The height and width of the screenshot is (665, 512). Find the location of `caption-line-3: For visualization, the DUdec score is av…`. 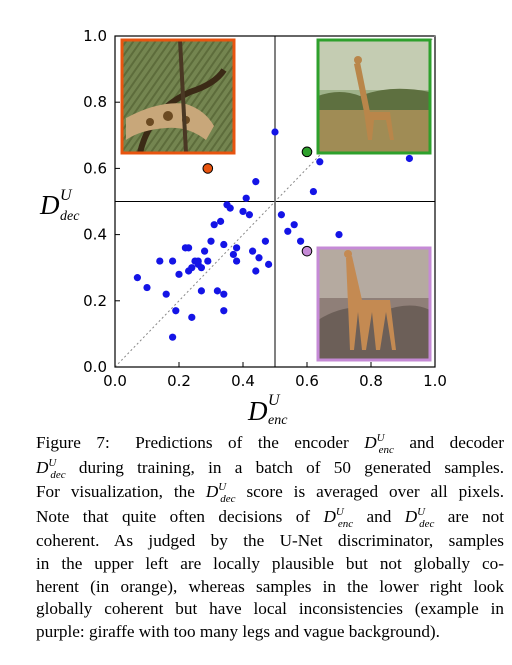

caption-line-3: For visualization, the DUdec score is av… is located at coordinates (270, 493).